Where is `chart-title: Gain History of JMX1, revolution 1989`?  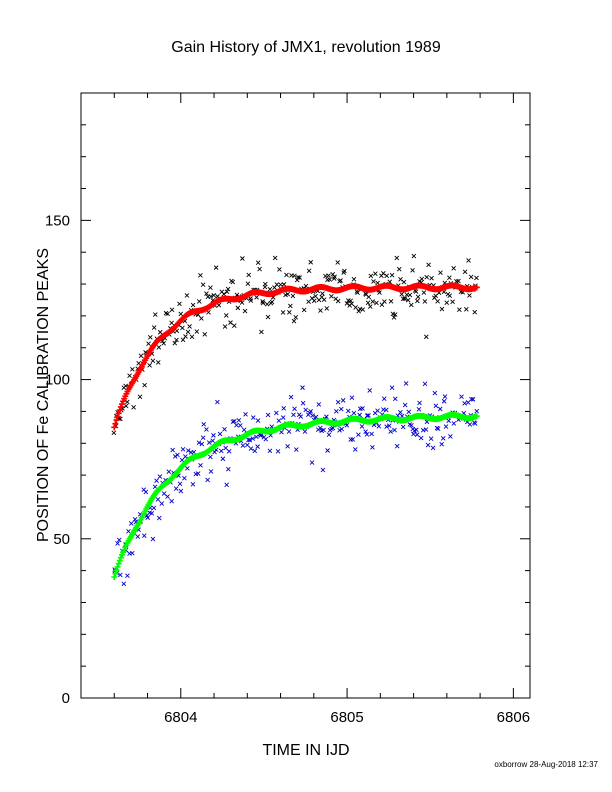
chart-title: Gain History of JMX1, revolution 1989 is located at coordinates (306, 47).